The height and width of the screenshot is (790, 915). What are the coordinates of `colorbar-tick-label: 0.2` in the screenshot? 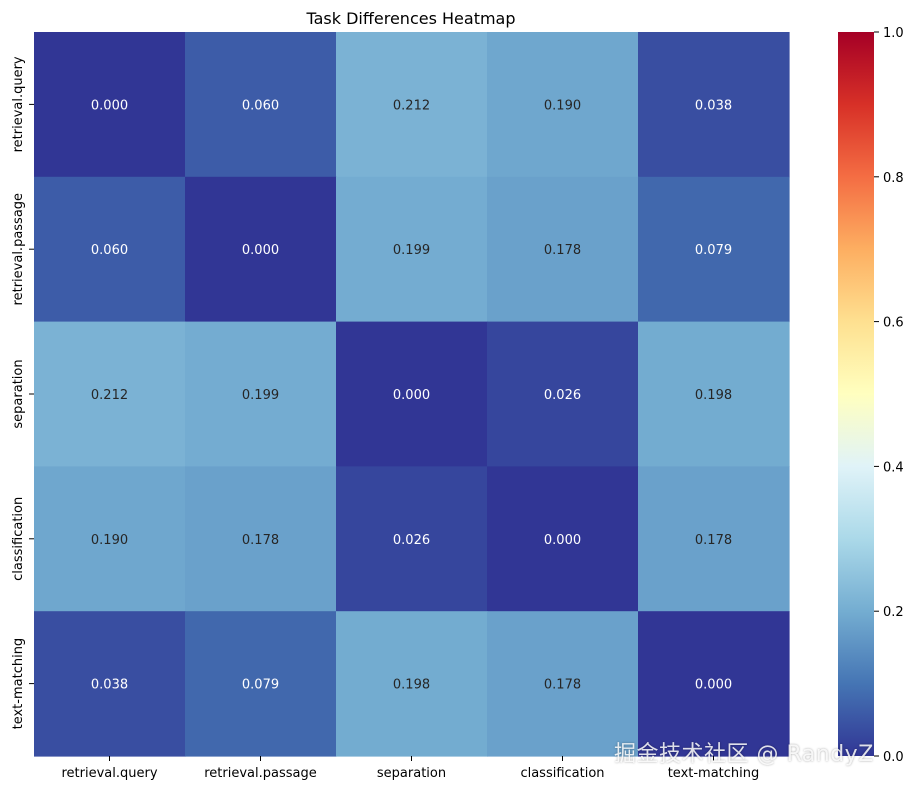 It's located at (893, 612).